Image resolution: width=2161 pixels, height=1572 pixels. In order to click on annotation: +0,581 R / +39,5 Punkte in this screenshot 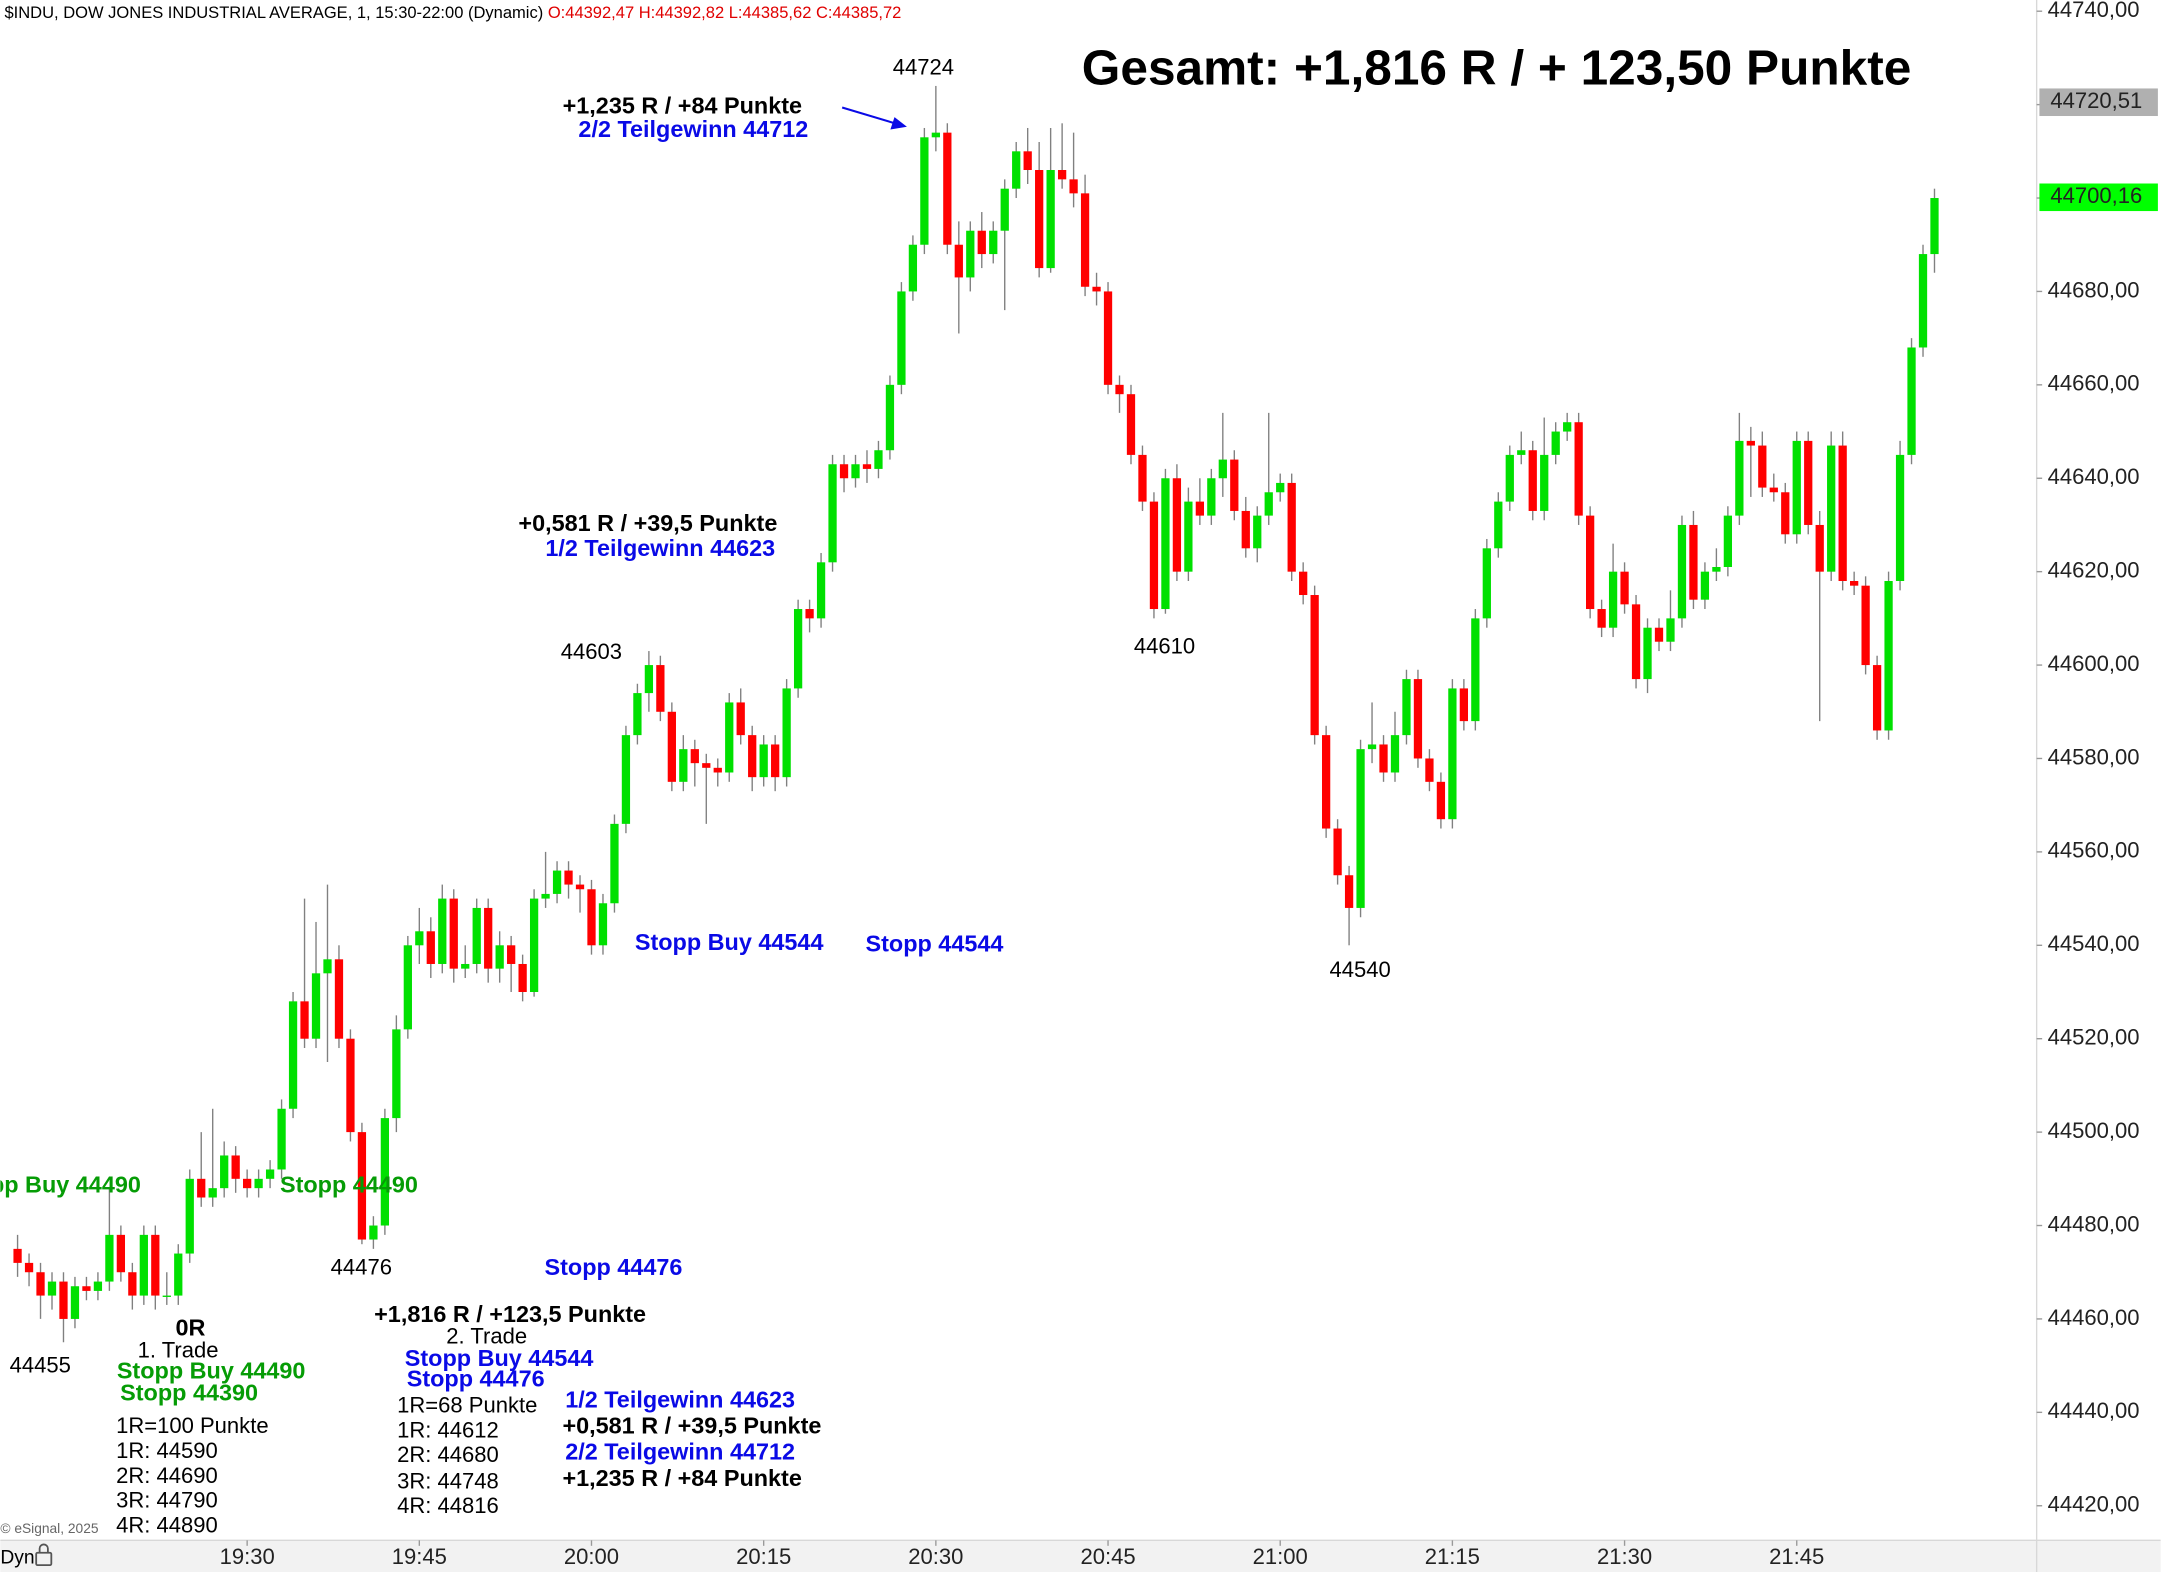, I will do `click(691, 1426)`.